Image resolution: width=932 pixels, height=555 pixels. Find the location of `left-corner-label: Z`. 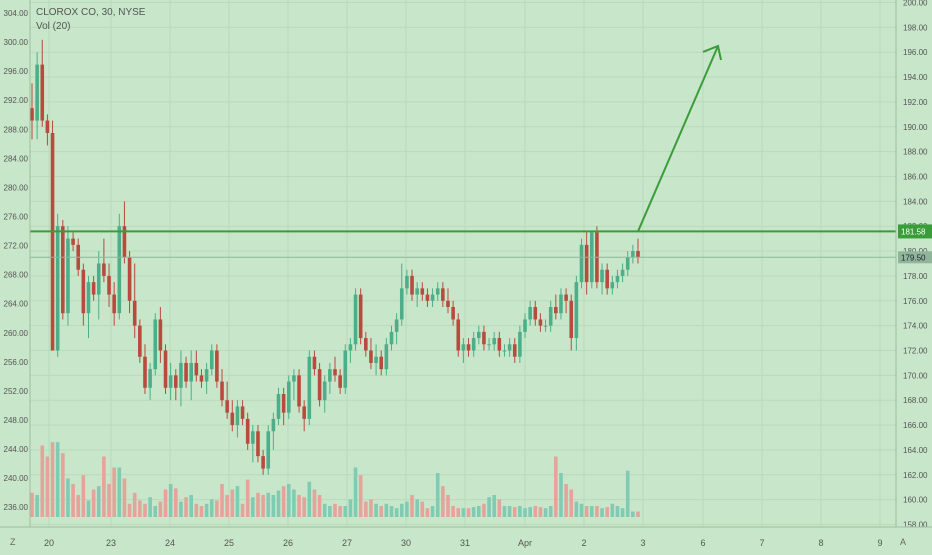

left-corner-label: Z is located at coordinates (13, 542).